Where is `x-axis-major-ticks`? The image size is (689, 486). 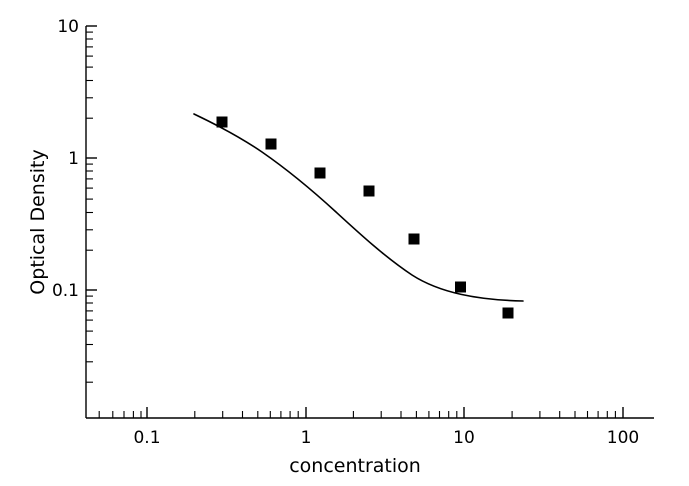 x-axis-major-ticks is located at coordinates (385, 412).